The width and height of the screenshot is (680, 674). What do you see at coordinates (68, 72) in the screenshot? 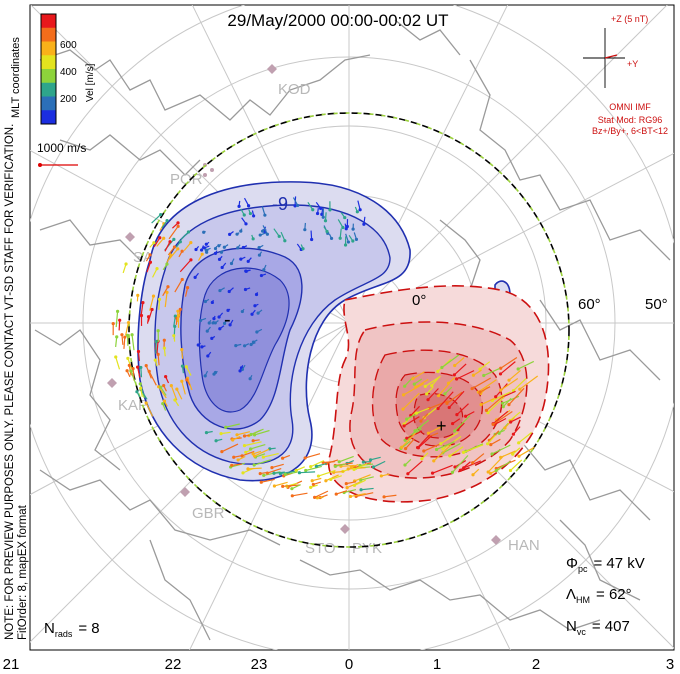
I see `colorbar-tick: 400` at bounding box center [68, 72].